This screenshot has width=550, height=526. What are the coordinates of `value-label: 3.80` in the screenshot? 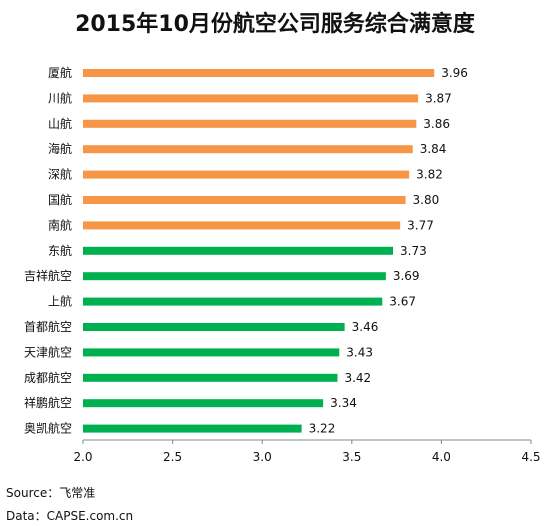 It's located at (426, 200).